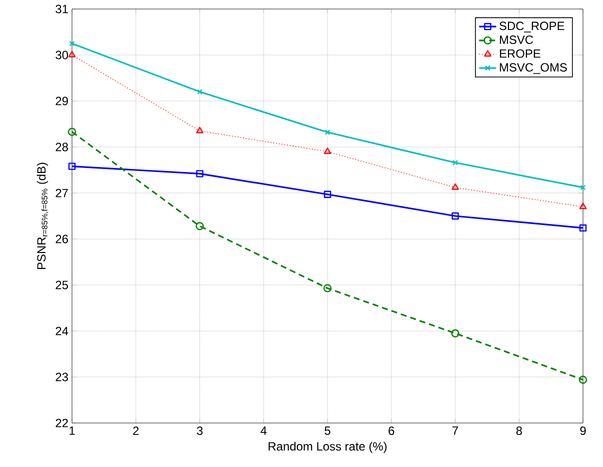 This screenshot has width=603, height=467. What do you see at coordinates (391, 430) in the screenshot?
I see `x-tick-label: 6` at bounding box center [391, 430].